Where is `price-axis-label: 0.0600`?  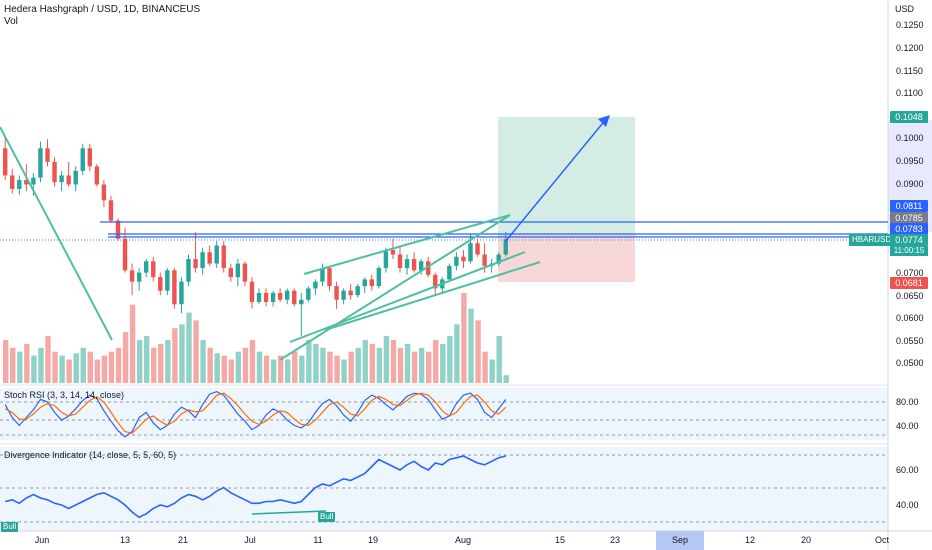 price-axis-label: 0.0600 is located at coordinates (910, 318).